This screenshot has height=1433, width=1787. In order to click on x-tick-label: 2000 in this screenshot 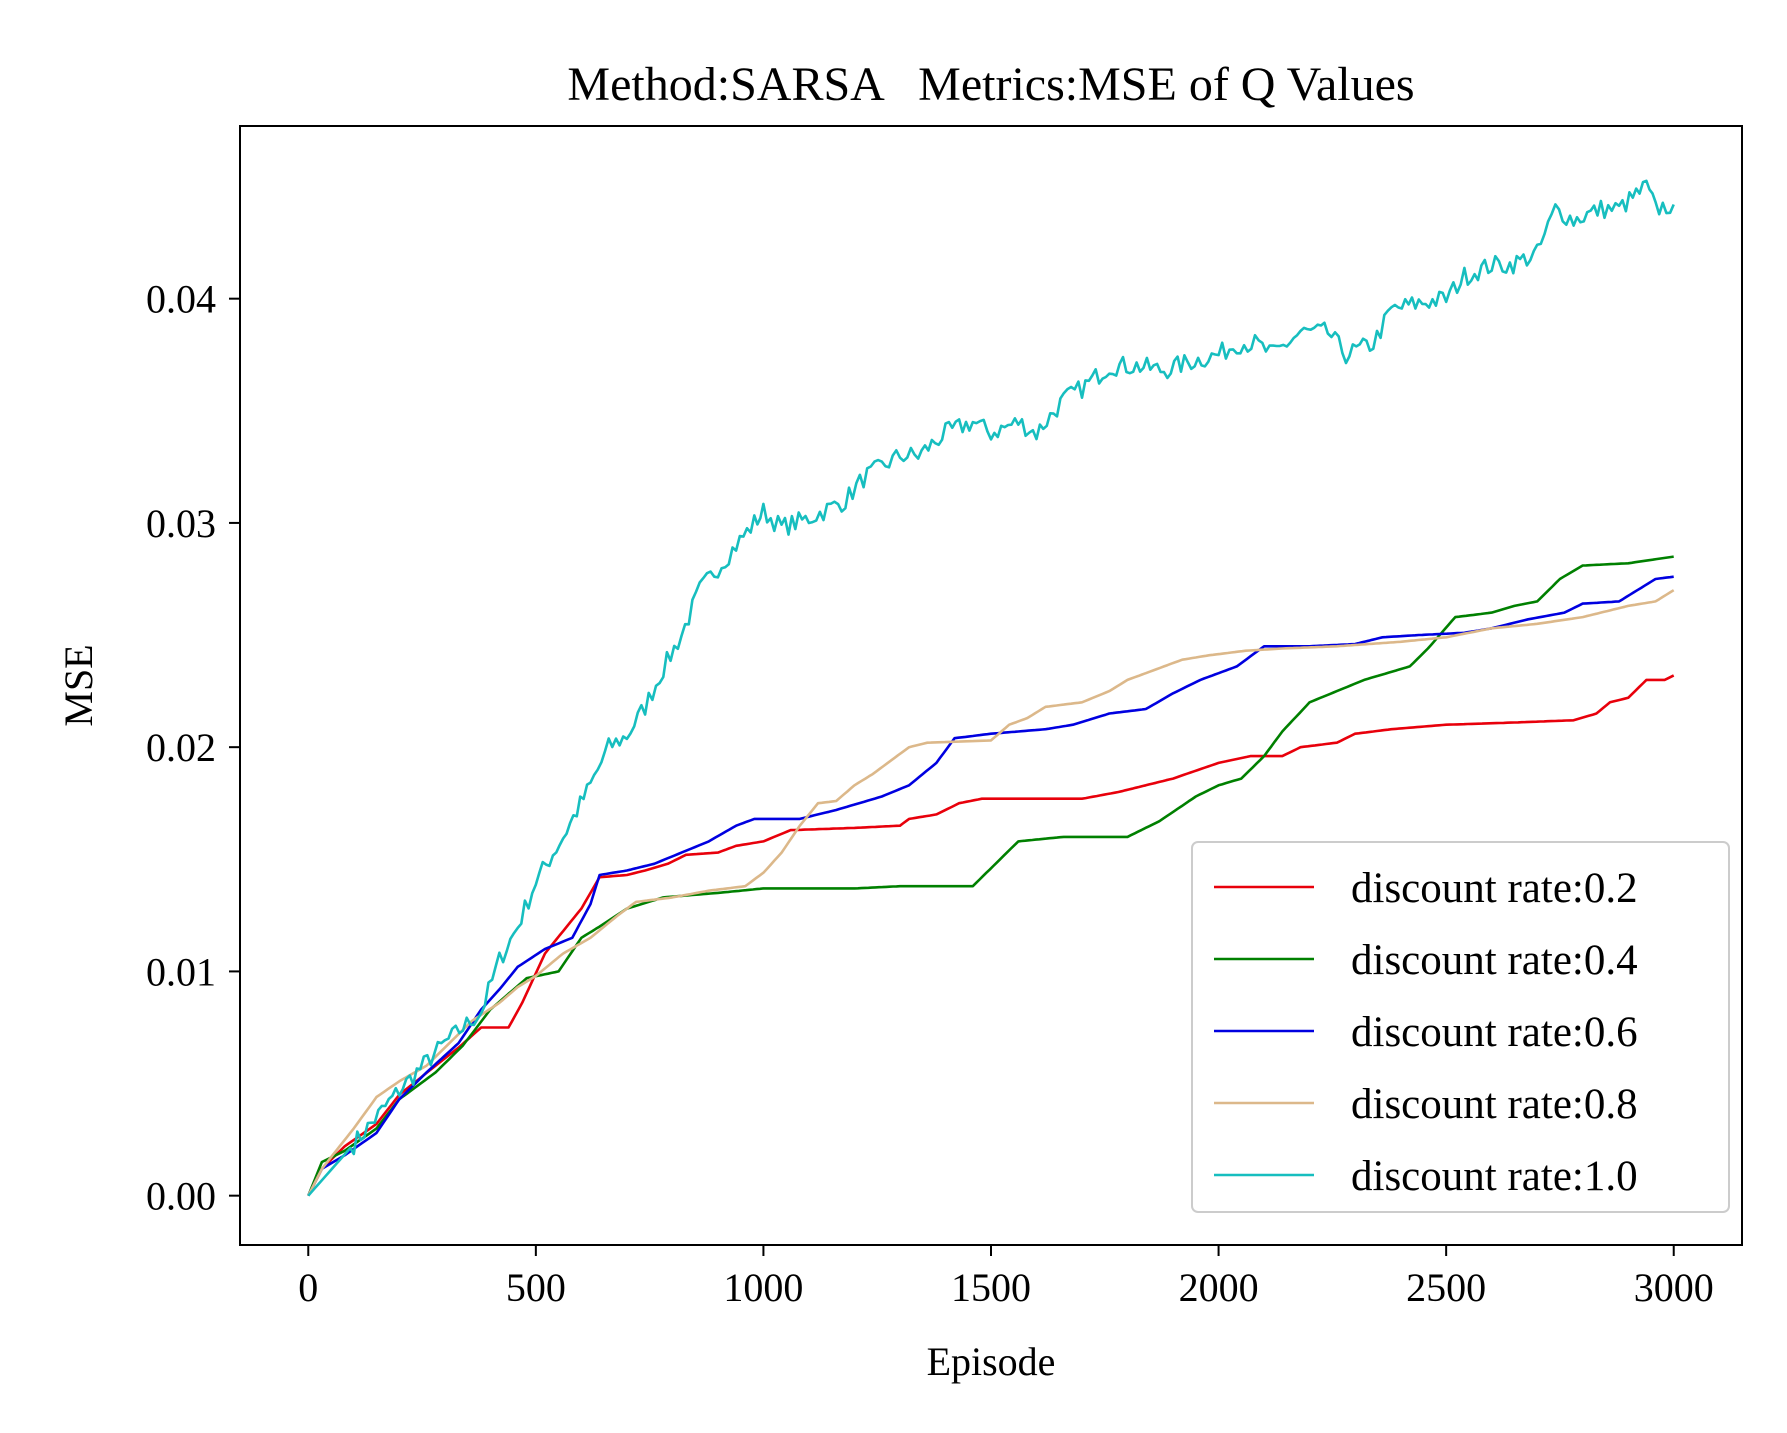, I will do `click(1219, 1287)`.